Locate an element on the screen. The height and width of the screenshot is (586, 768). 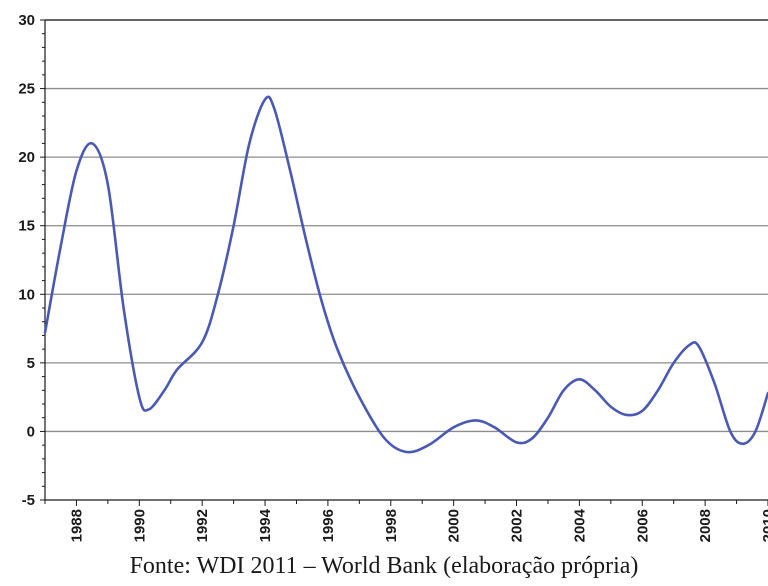
x-tick-label: 2002 is located at coordinates (517, 525).